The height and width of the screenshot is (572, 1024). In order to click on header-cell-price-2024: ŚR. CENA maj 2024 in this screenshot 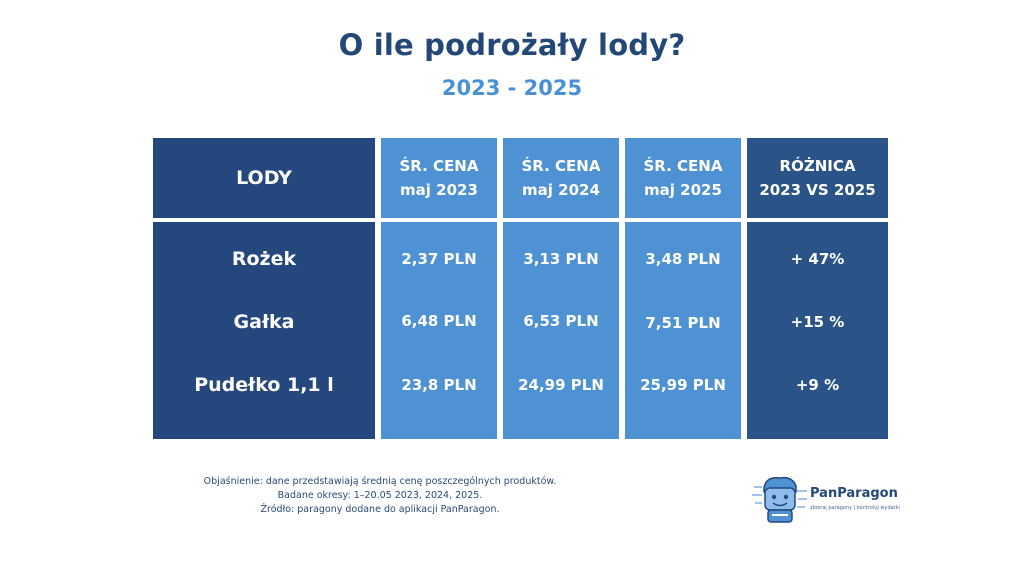, I will do `click(561, 178)`.